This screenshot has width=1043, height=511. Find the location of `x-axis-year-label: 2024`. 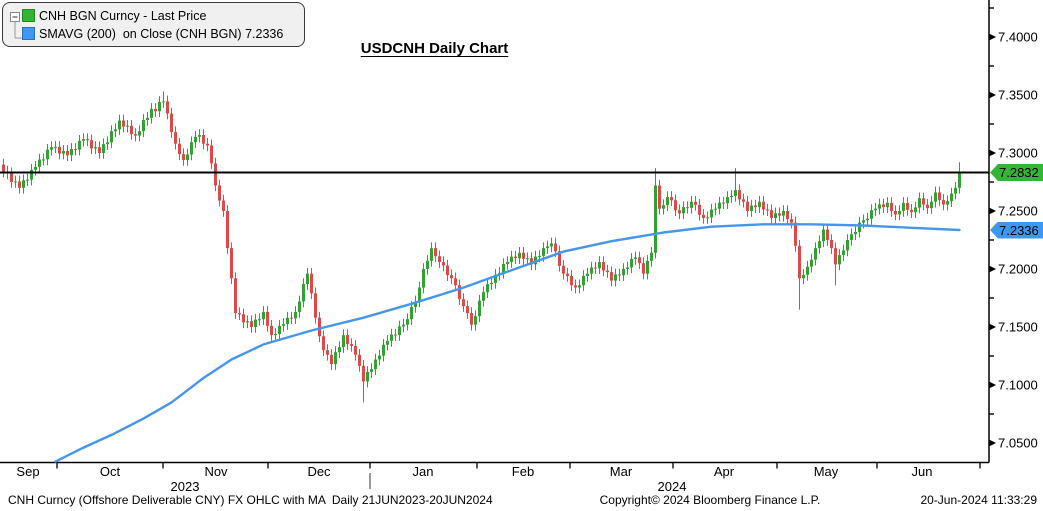

x-axis-year-label: 2024 is located at coordinates (672, 486).